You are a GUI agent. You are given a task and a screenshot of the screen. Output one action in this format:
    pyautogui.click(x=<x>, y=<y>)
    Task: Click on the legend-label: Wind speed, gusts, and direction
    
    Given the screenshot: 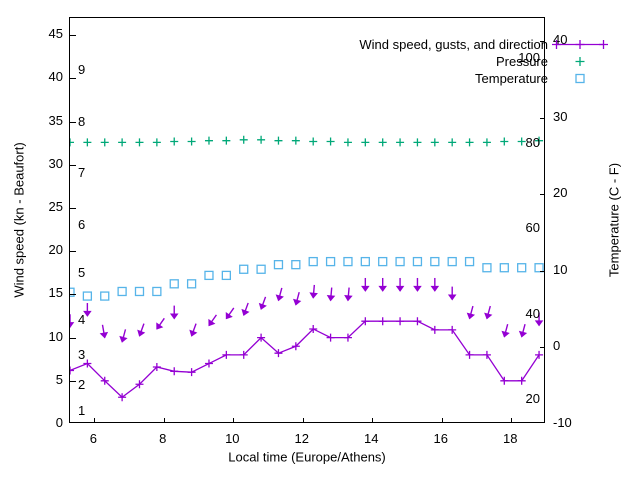 What is the action you would take?
    pyautogui.click(x=453, y=44)
    